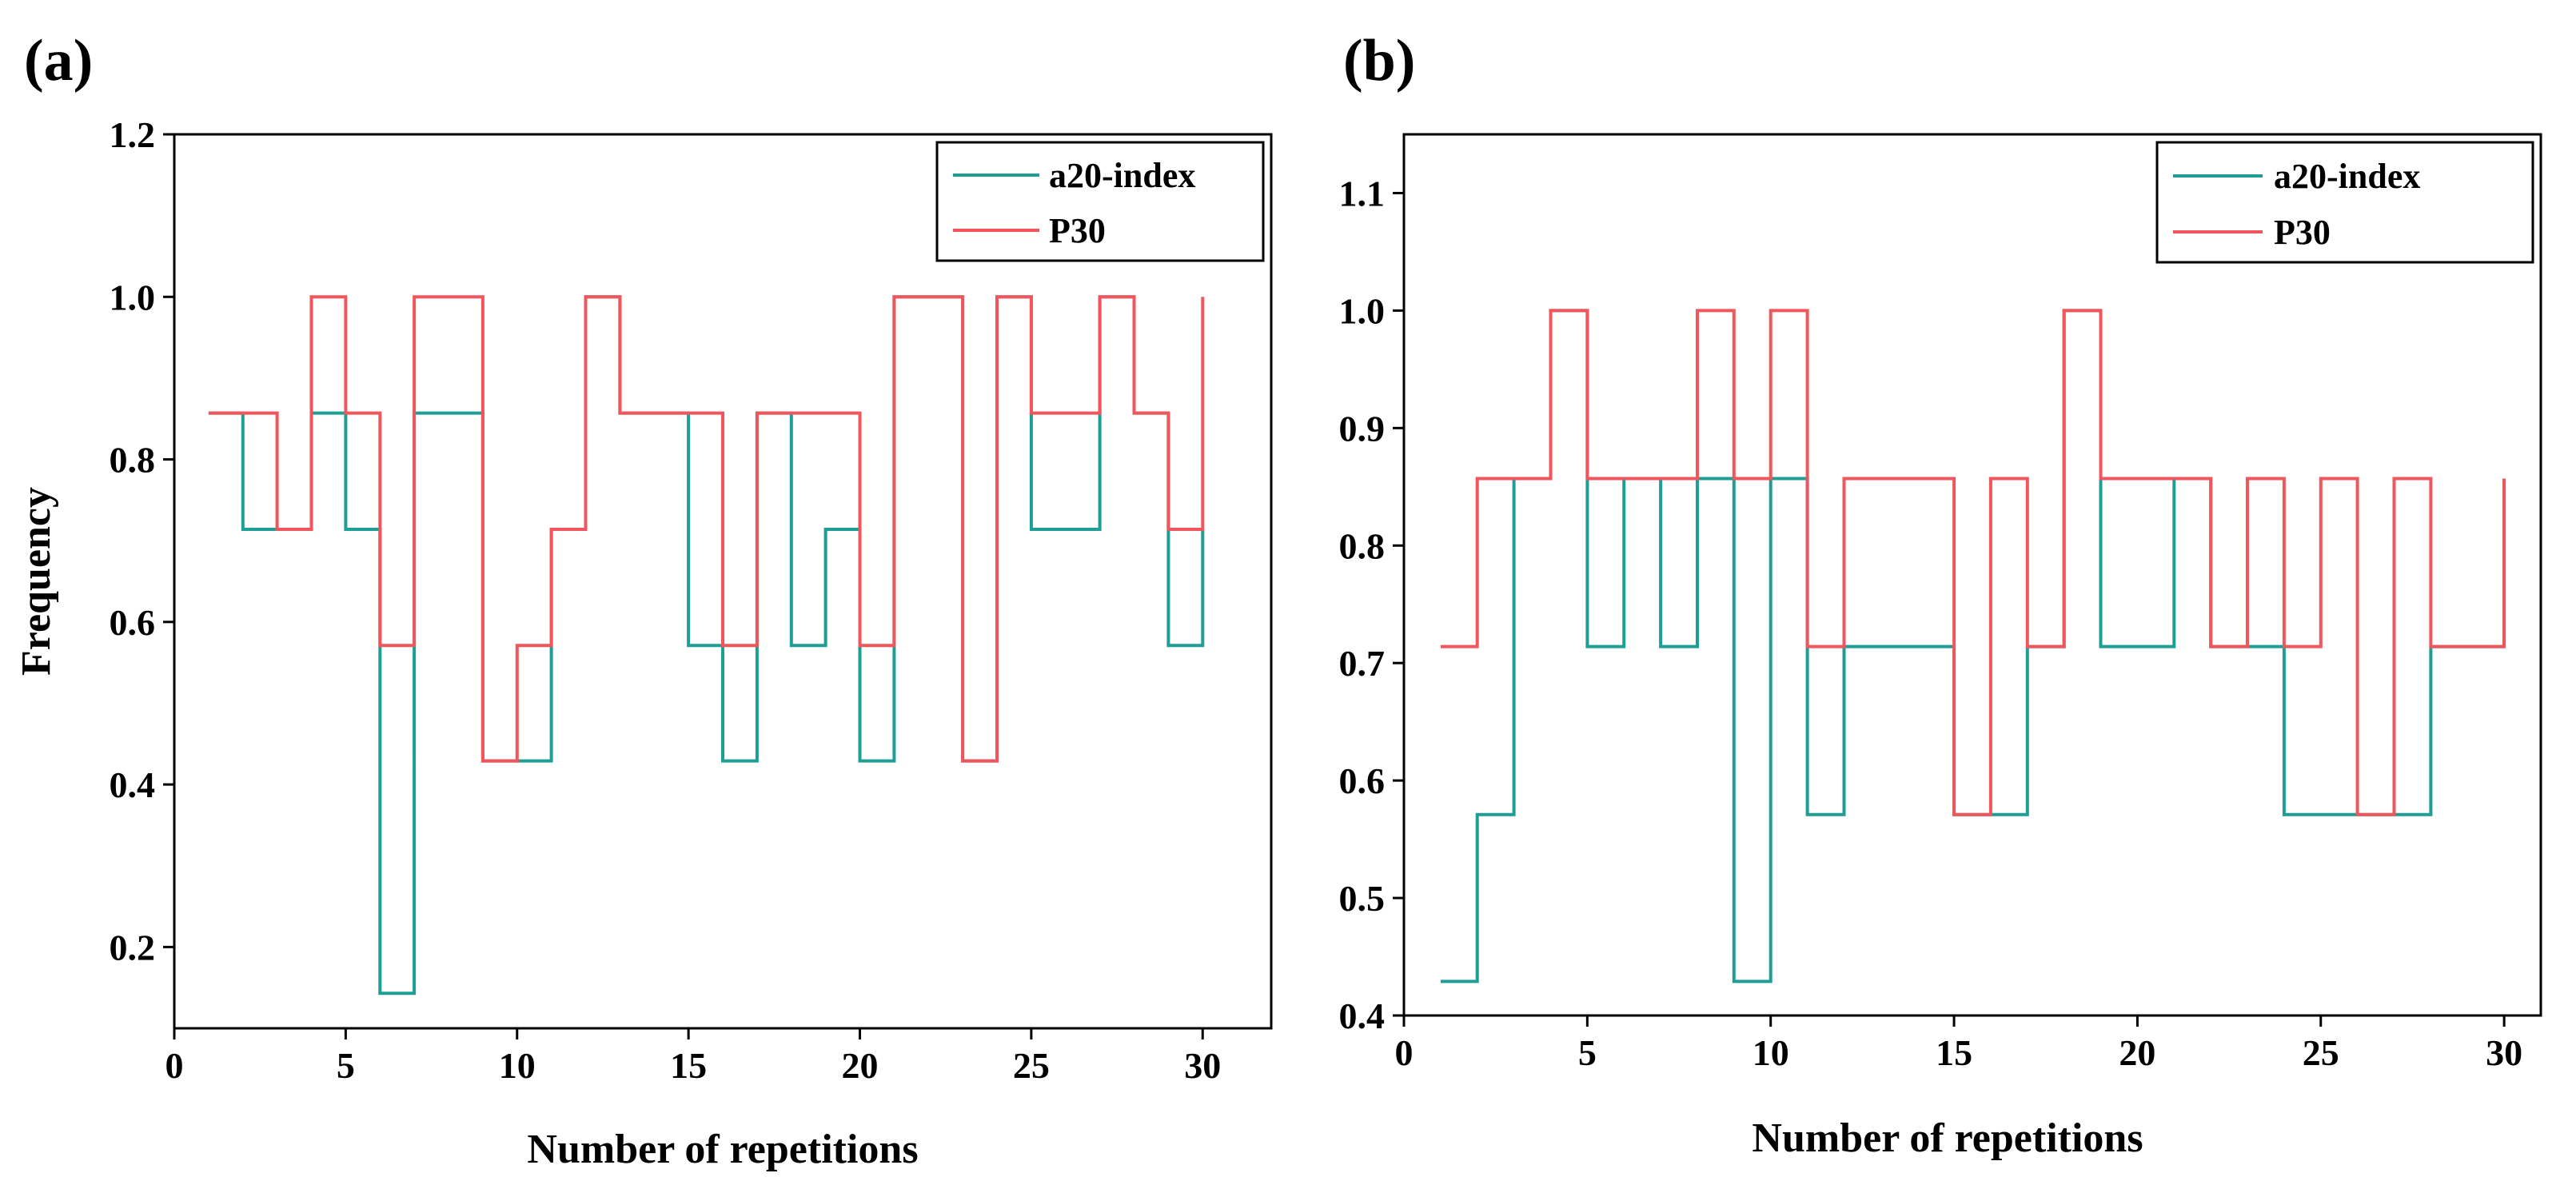 Image resolution: width=2576 pixels, height=1201 pixels. I want to click on y-axis-title: Frequency, so click(36, 581).